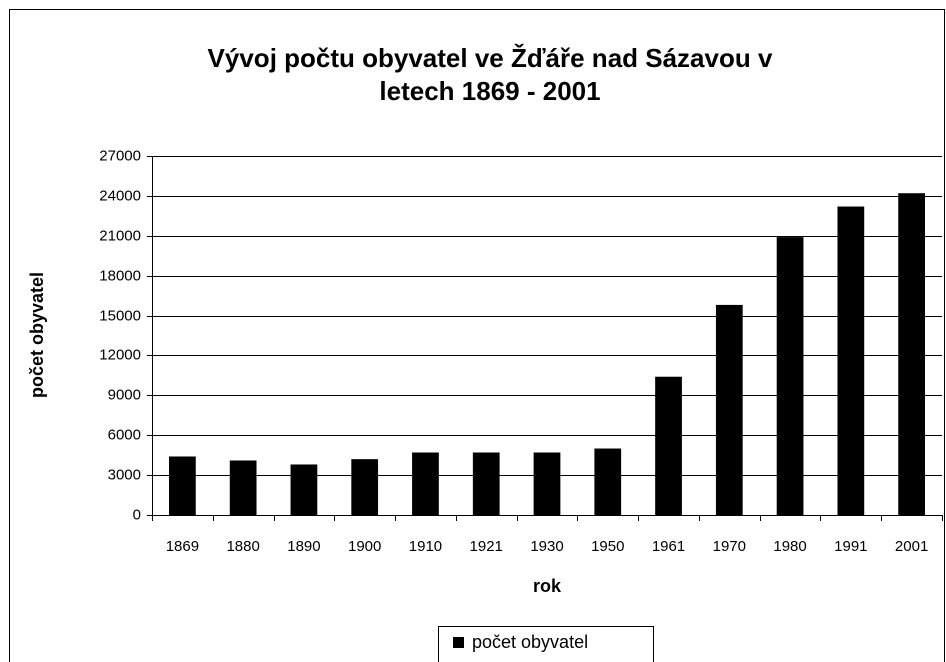 The width and height of the screenshot is (946, 662). Describe the element at coordinates (120, 354) in the screenshot. I see `y-tick-label: 12000` at that location.